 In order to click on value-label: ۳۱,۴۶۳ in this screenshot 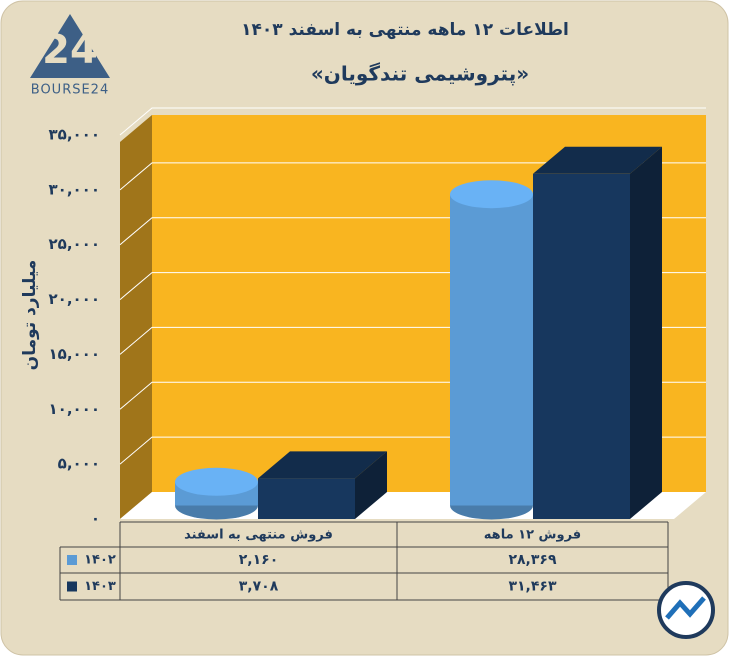, I will do `click(532, 587)`.